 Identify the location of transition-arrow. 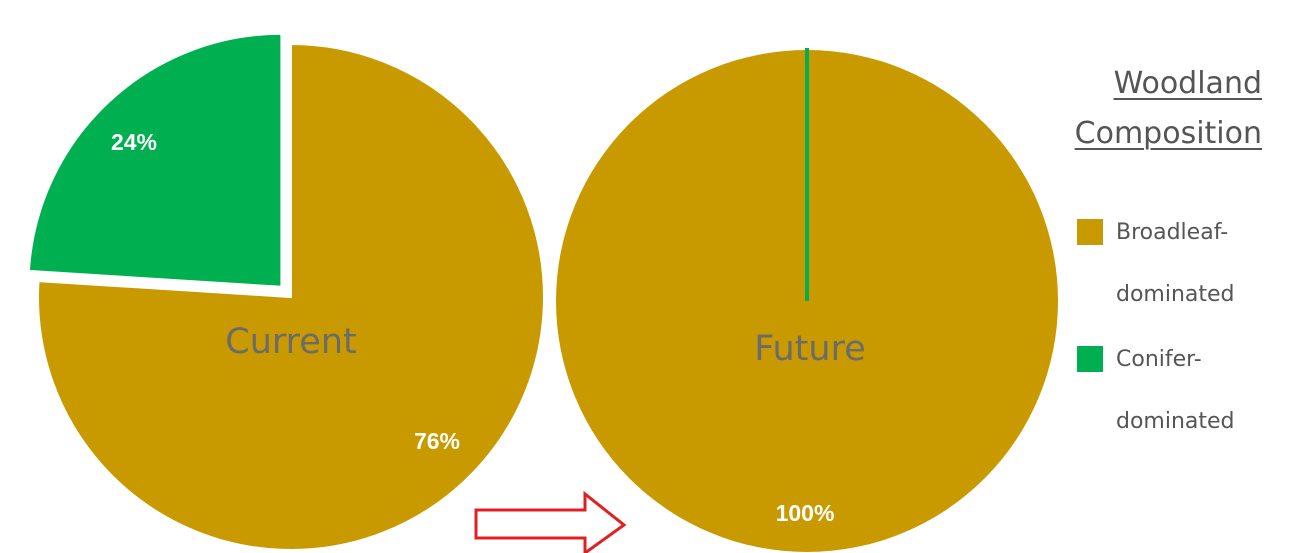
(550, 521).